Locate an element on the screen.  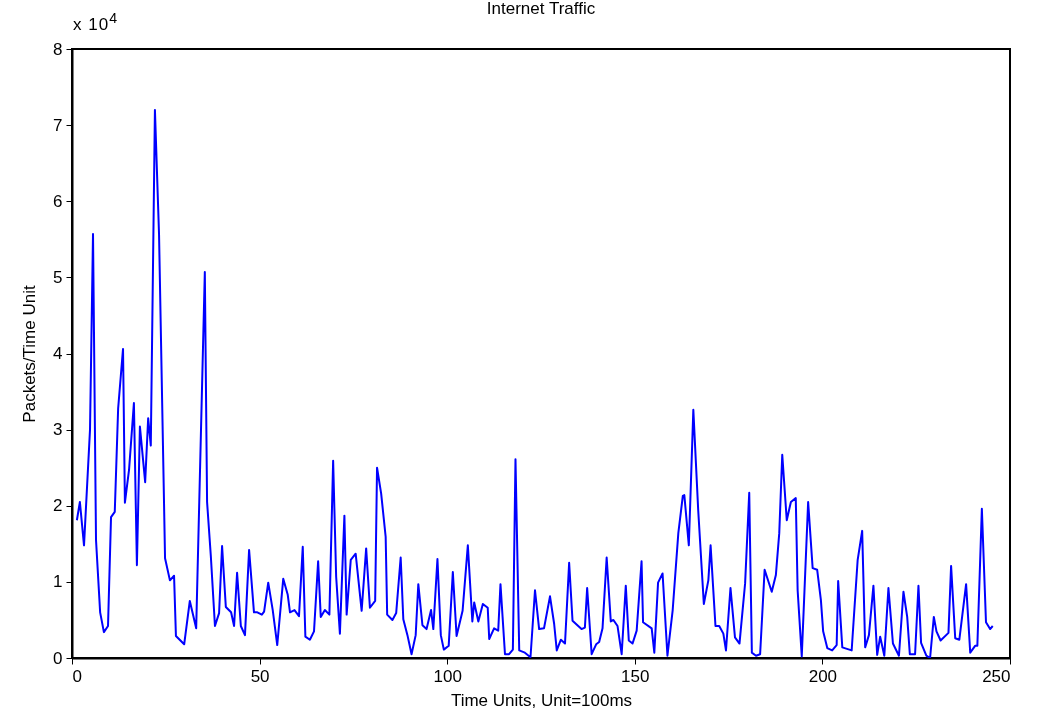
x-axis-title: Time Units, Unit=100ms is located at coordinates (541, 700).